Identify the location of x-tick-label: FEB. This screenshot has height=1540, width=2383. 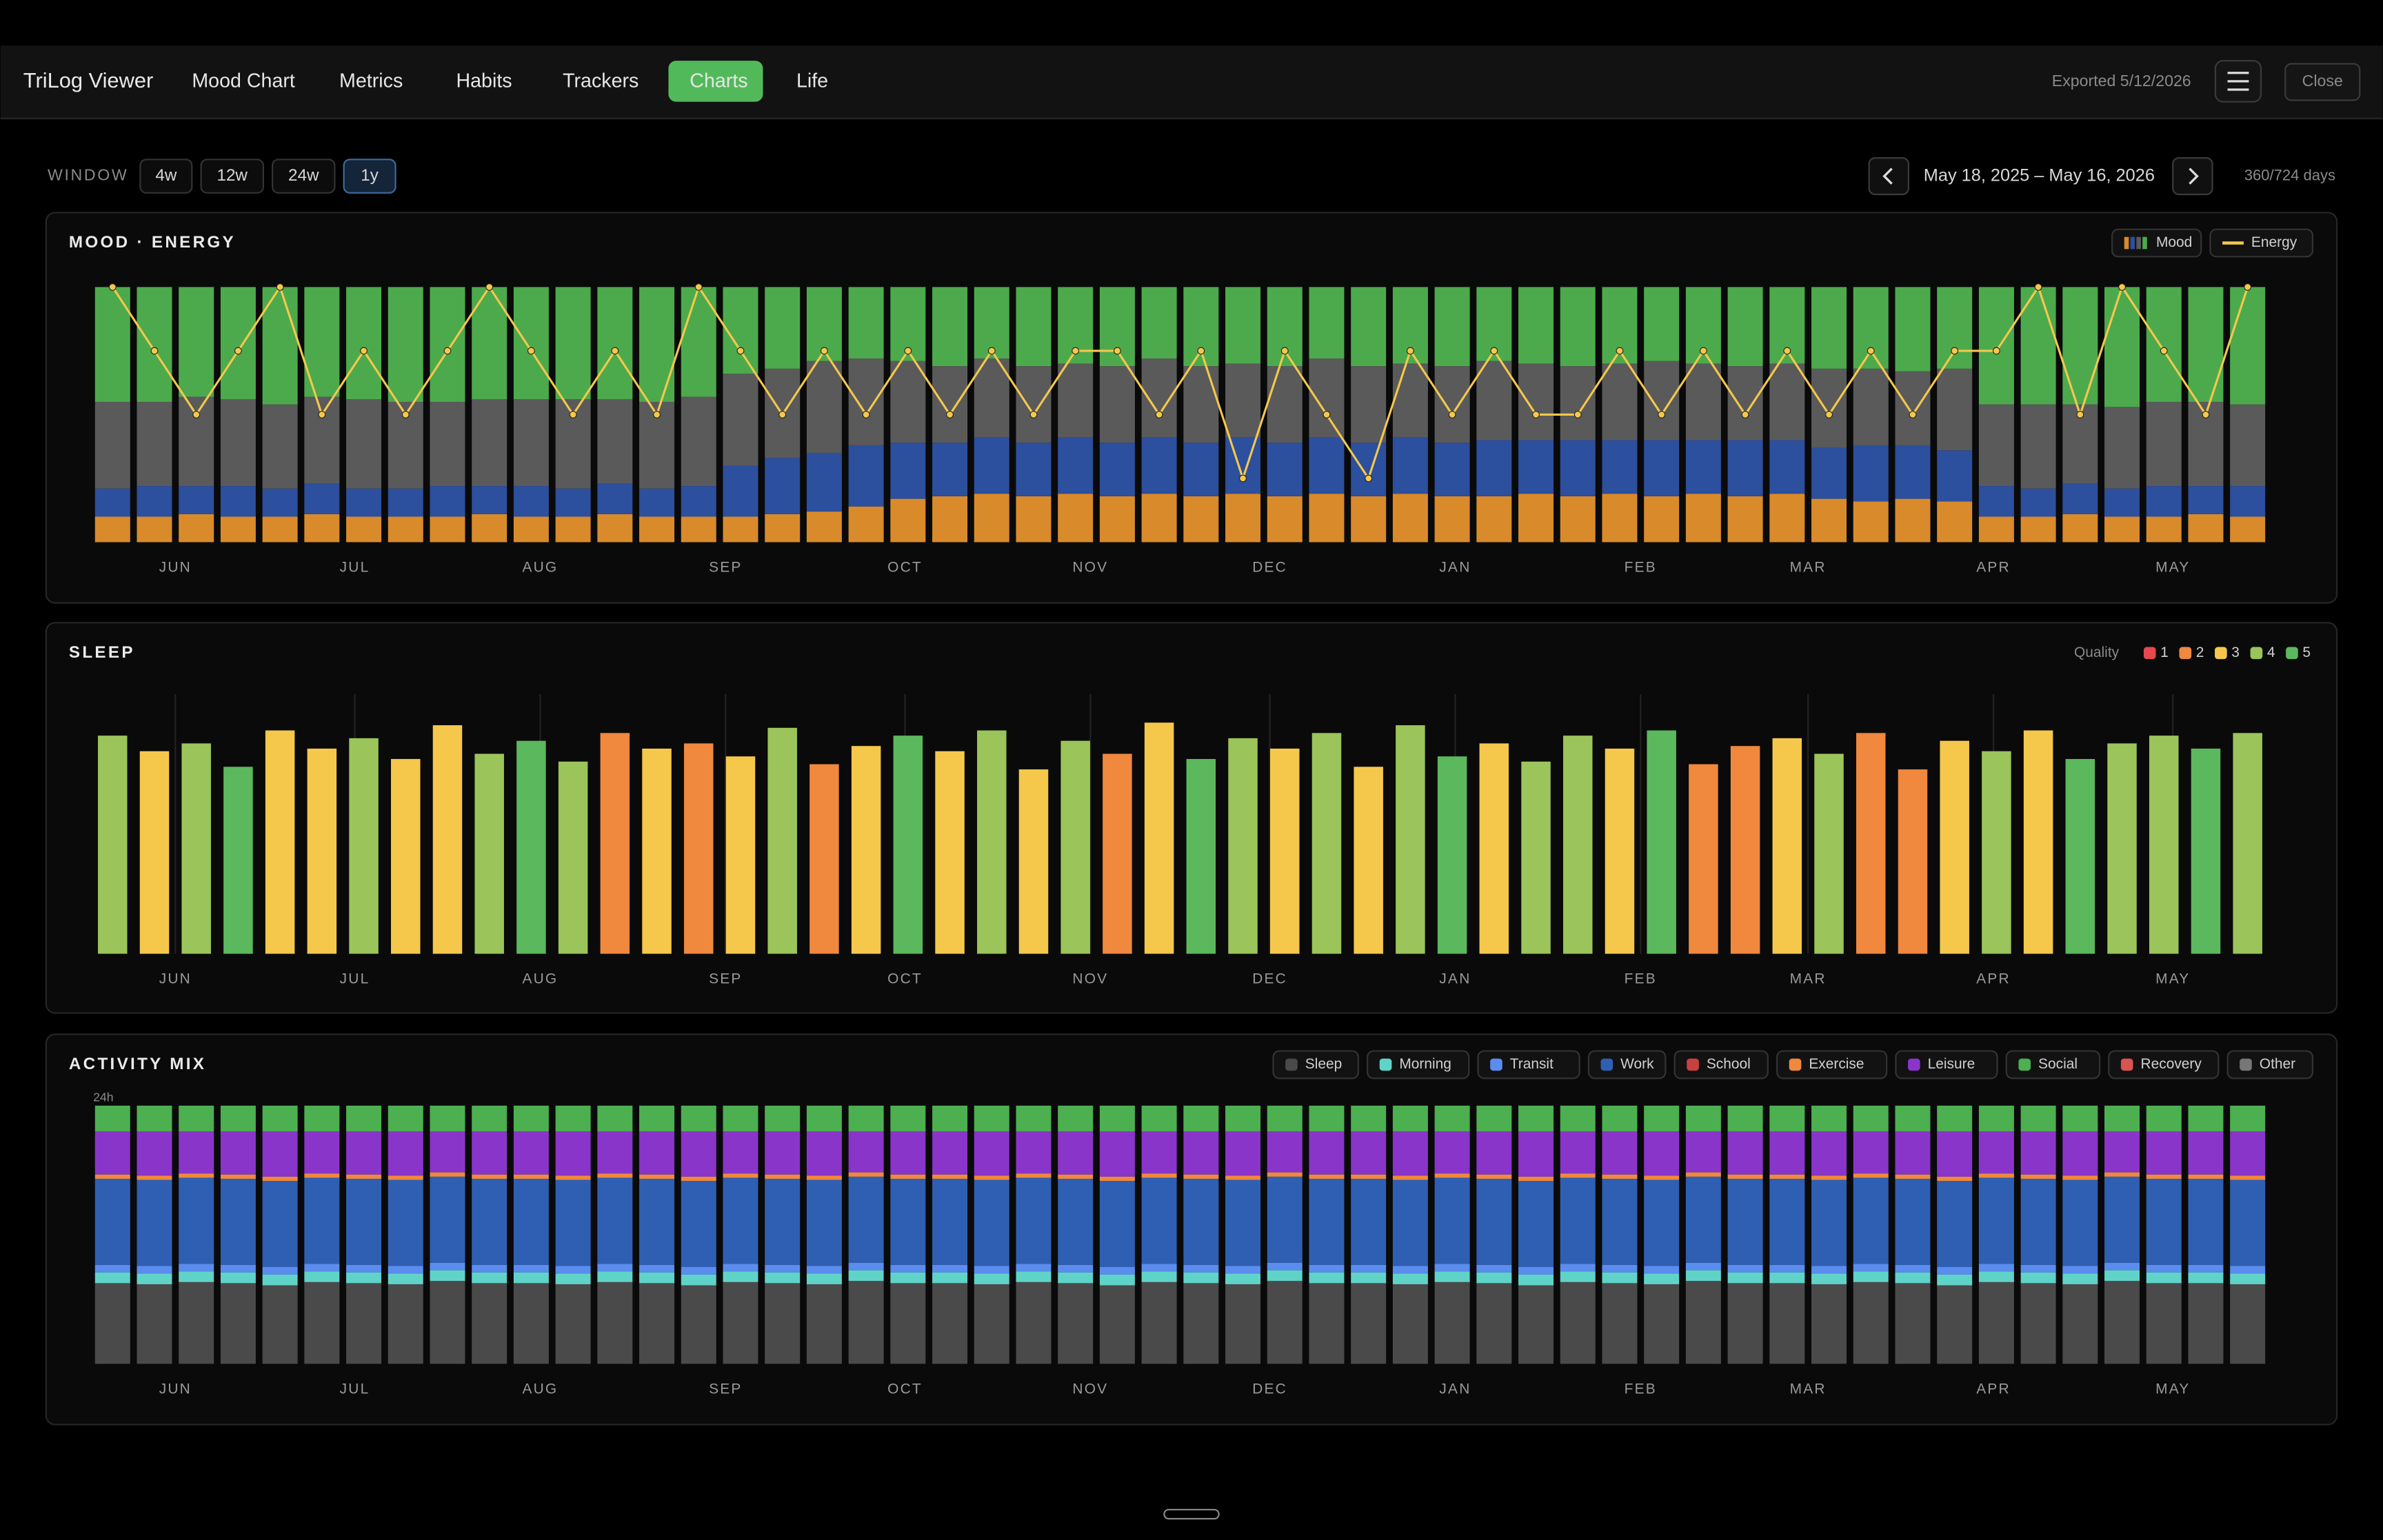
(1641, 979).